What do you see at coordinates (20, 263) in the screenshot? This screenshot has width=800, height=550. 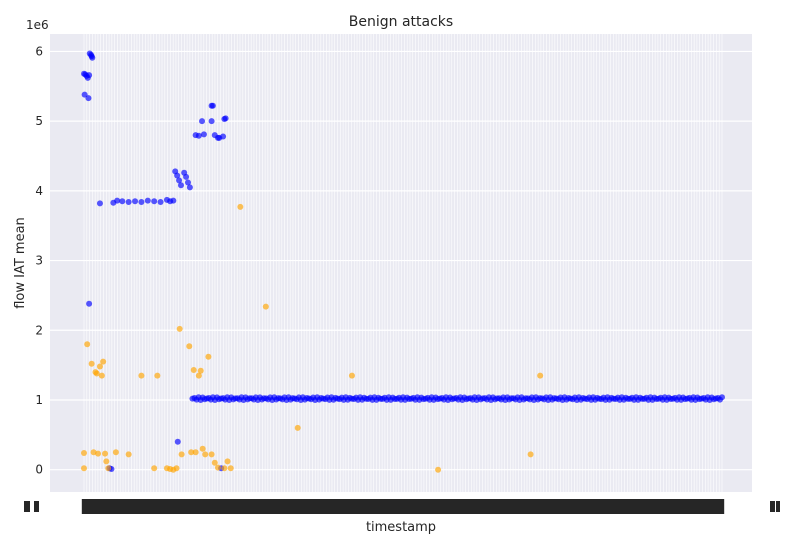 I see `y-axis-label: flow IAT mean` at bounding box center [20, 263].